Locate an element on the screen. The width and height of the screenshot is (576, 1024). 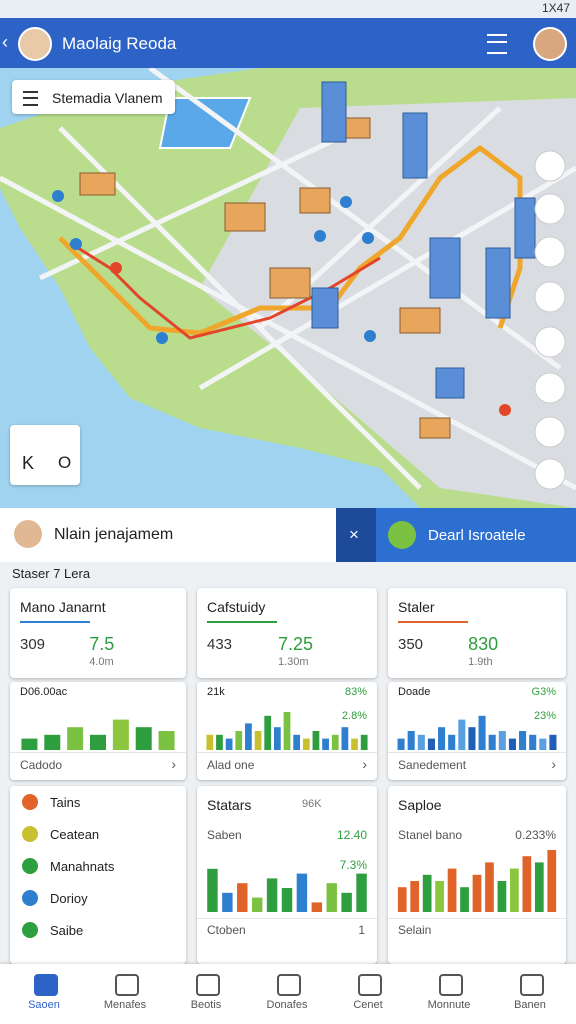
close-tab: × is located at coordinates (356, 535).